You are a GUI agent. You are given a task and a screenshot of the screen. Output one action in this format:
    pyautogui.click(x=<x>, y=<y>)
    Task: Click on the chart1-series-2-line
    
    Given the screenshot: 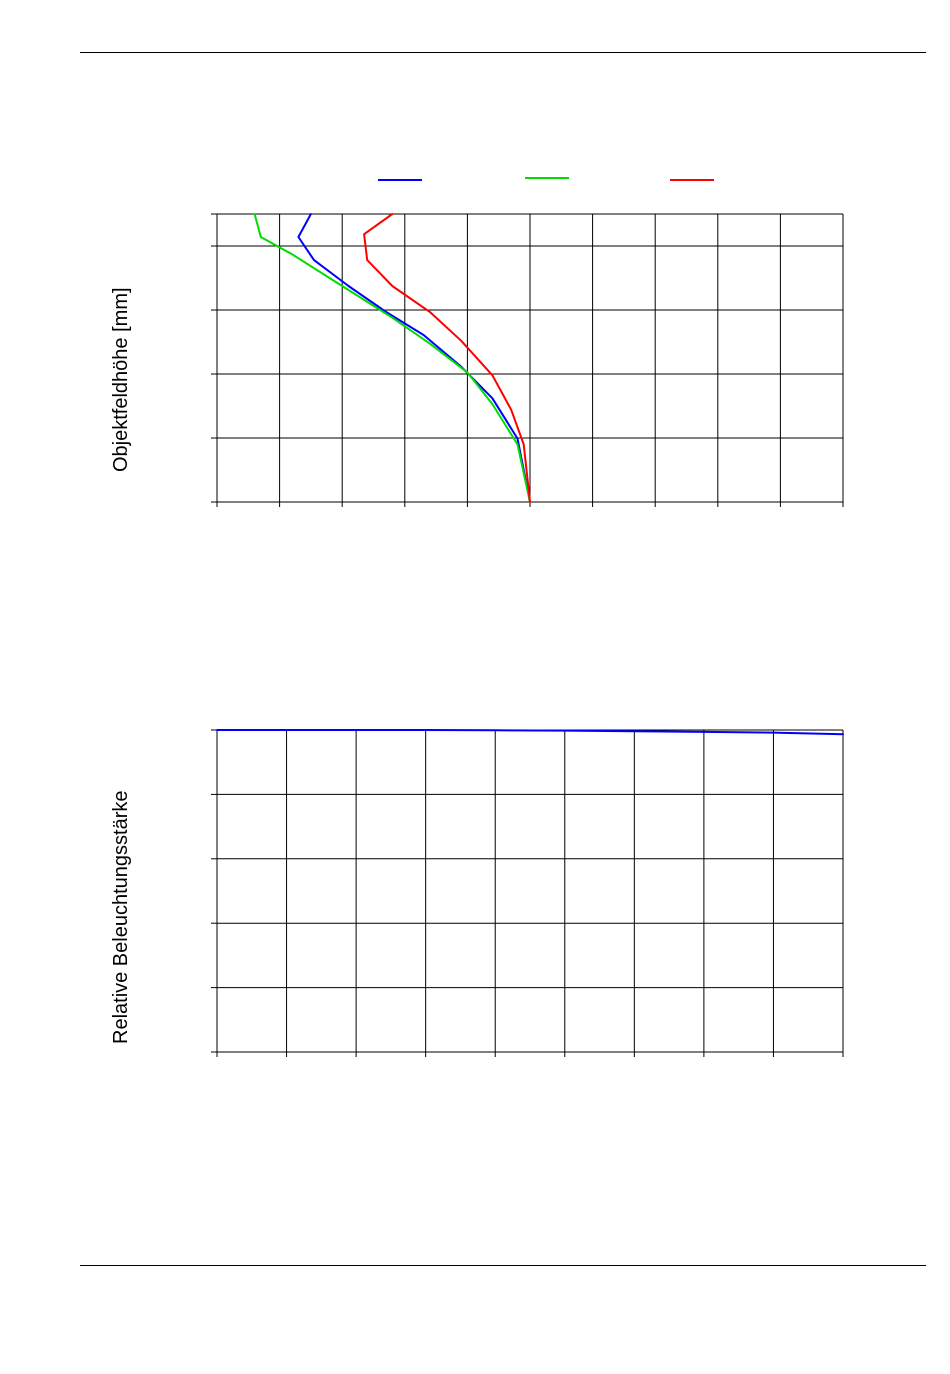 What is the action you would take?
    pyautogui.click(x=392, y=358)
    